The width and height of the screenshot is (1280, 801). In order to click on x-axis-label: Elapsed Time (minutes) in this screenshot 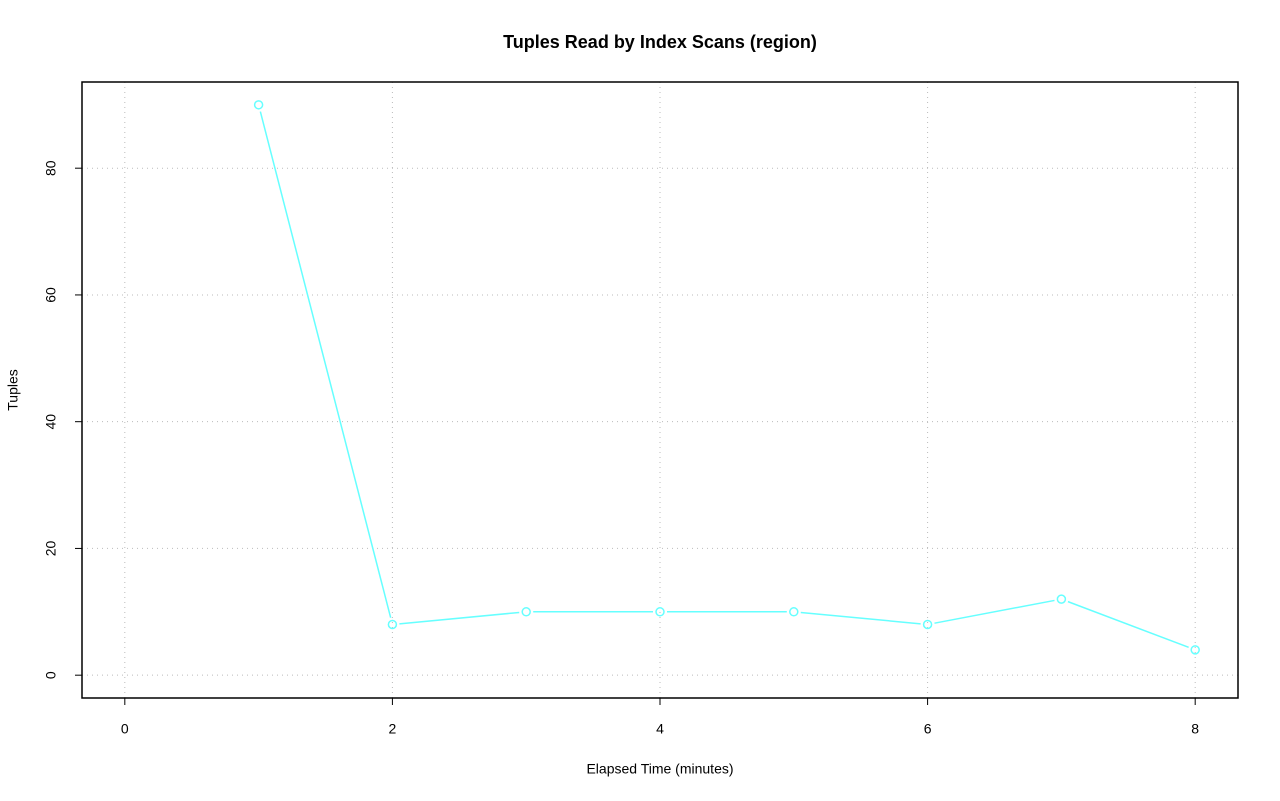, I will do `click(659, 769)`.